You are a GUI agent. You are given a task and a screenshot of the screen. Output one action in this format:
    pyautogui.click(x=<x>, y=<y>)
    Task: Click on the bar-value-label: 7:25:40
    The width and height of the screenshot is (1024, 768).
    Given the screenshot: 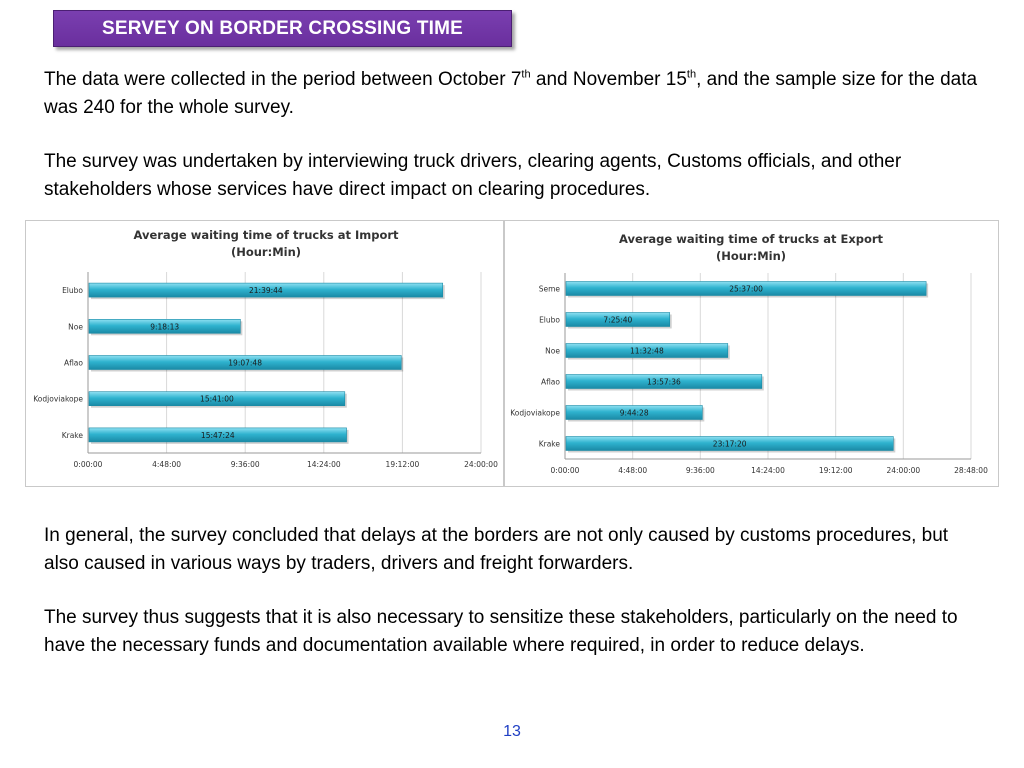 What is the action you would take?
    pyautogui.click(x=617, y=320)
    